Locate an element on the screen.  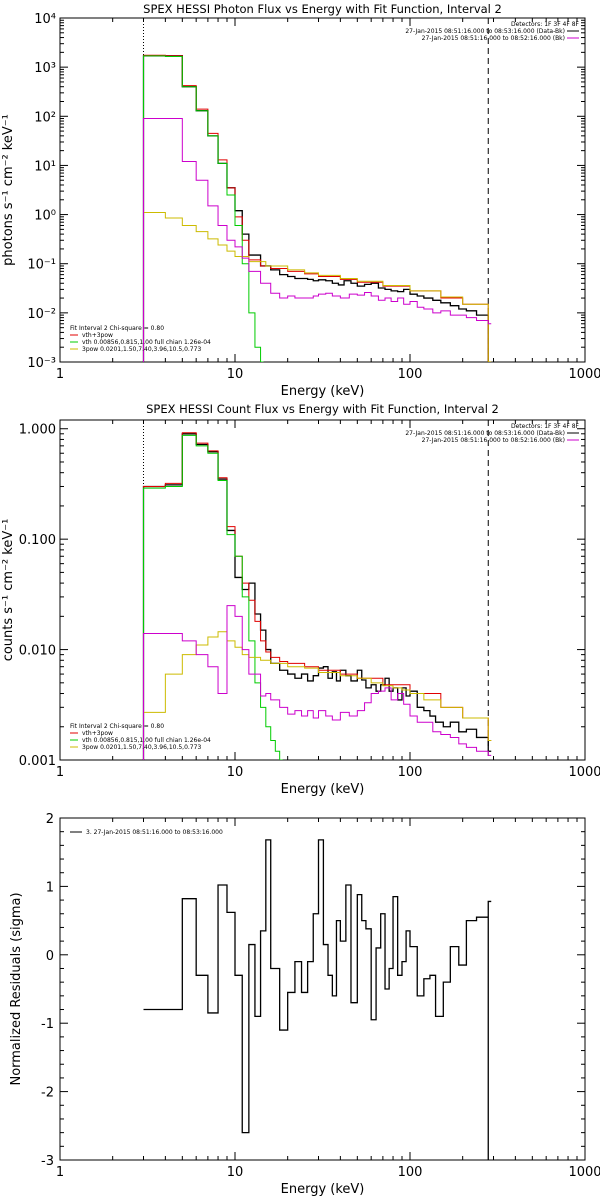
y-tick-label: 0 is located at coordinates (50, 956).